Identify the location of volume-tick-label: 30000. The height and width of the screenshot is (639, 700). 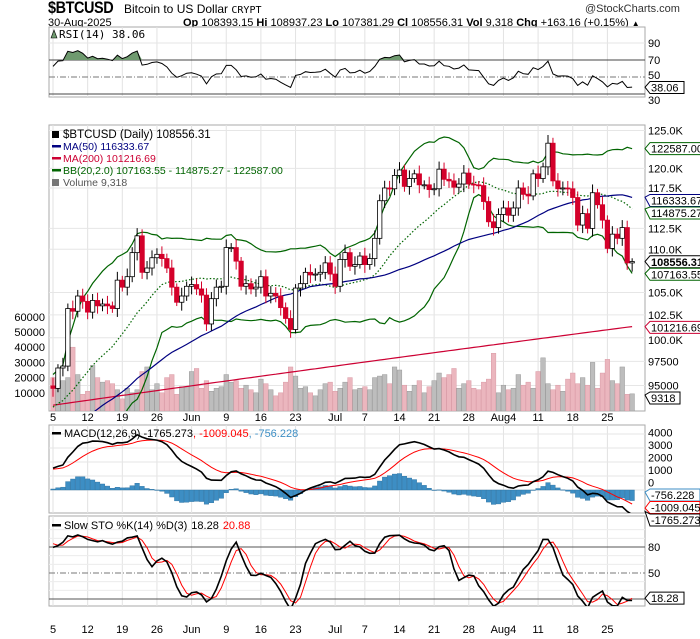
(29, 363).